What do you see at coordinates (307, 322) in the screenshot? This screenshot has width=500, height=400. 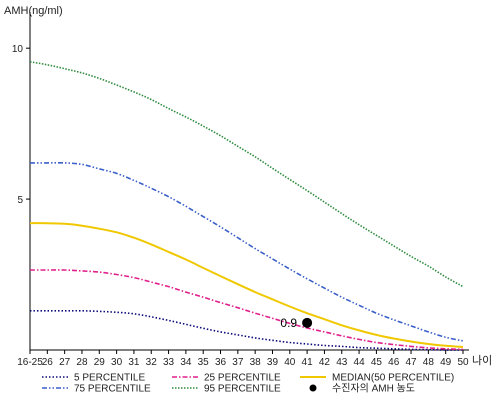 I see `patient-amh-point` at bounding box center [307, 322].